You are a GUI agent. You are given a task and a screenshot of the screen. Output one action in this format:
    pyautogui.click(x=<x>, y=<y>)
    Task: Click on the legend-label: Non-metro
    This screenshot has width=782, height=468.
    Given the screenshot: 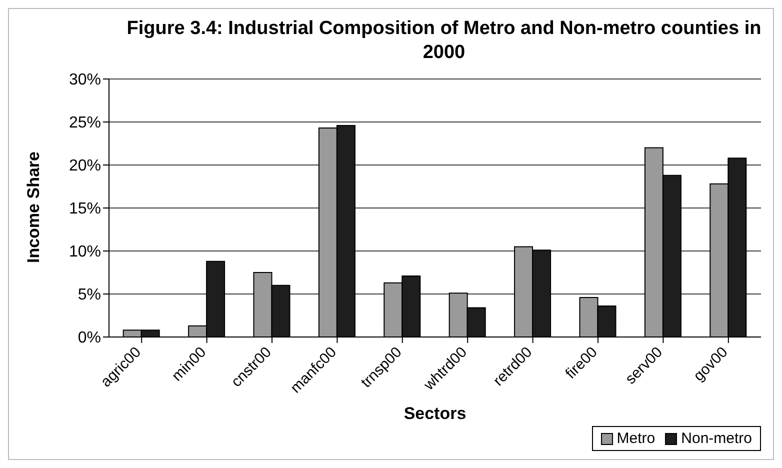 What is the action you would take?
    pyautogui.click(x=716, y=438)
    